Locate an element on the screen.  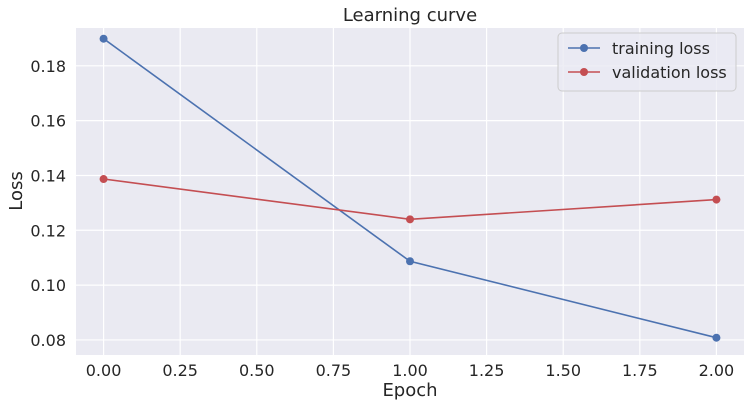
legend-marker-training is located at coordinates (584, 48).